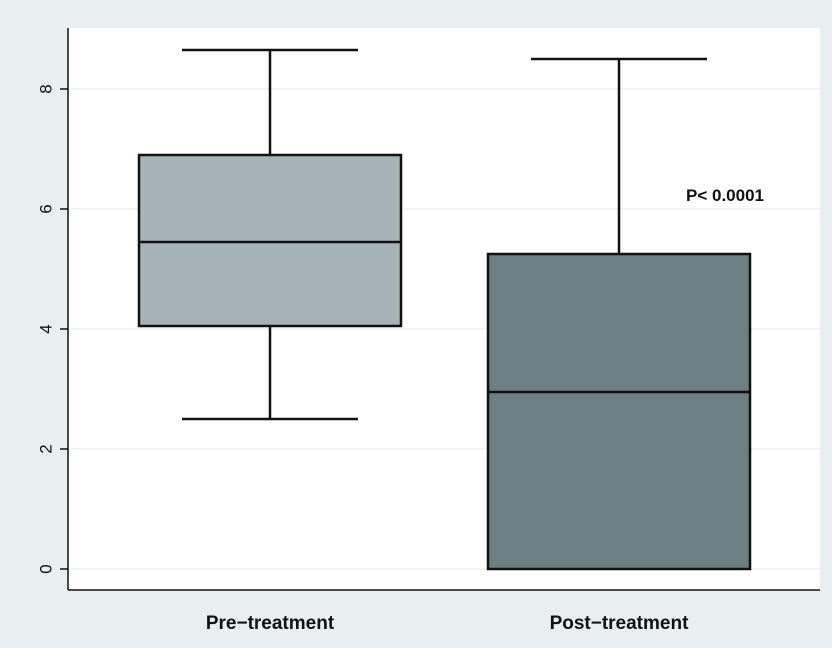 The height and width of the screenshot is (648, 832). What do you see at coordinates (447, 623) in the screenshot?
I see `category-labels: Pre−treatment Post−treatment` at bounding box center [447, 623].